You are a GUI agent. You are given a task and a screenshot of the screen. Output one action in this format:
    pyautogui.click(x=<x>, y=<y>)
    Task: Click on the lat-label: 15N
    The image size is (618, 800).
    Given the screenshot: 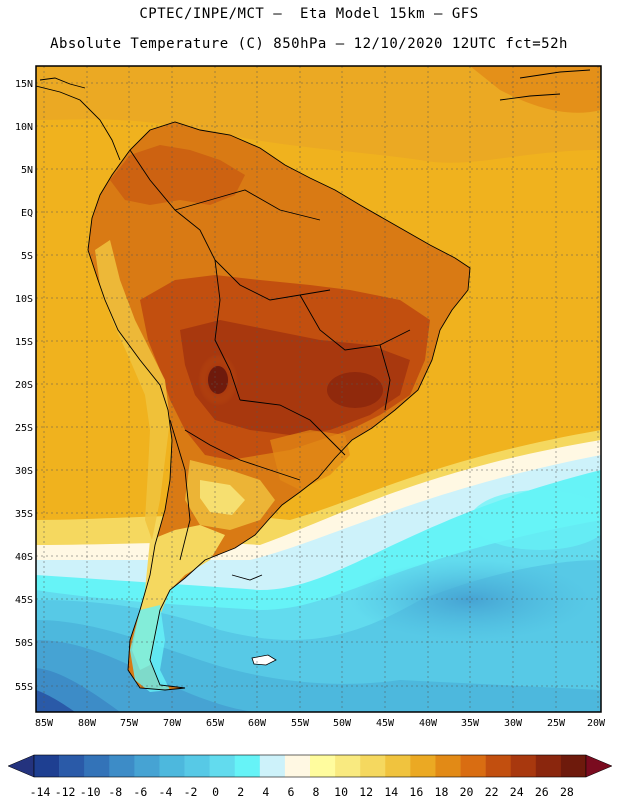 What is the action you would take?
    pyautogui.click(x=24, y=84)
    